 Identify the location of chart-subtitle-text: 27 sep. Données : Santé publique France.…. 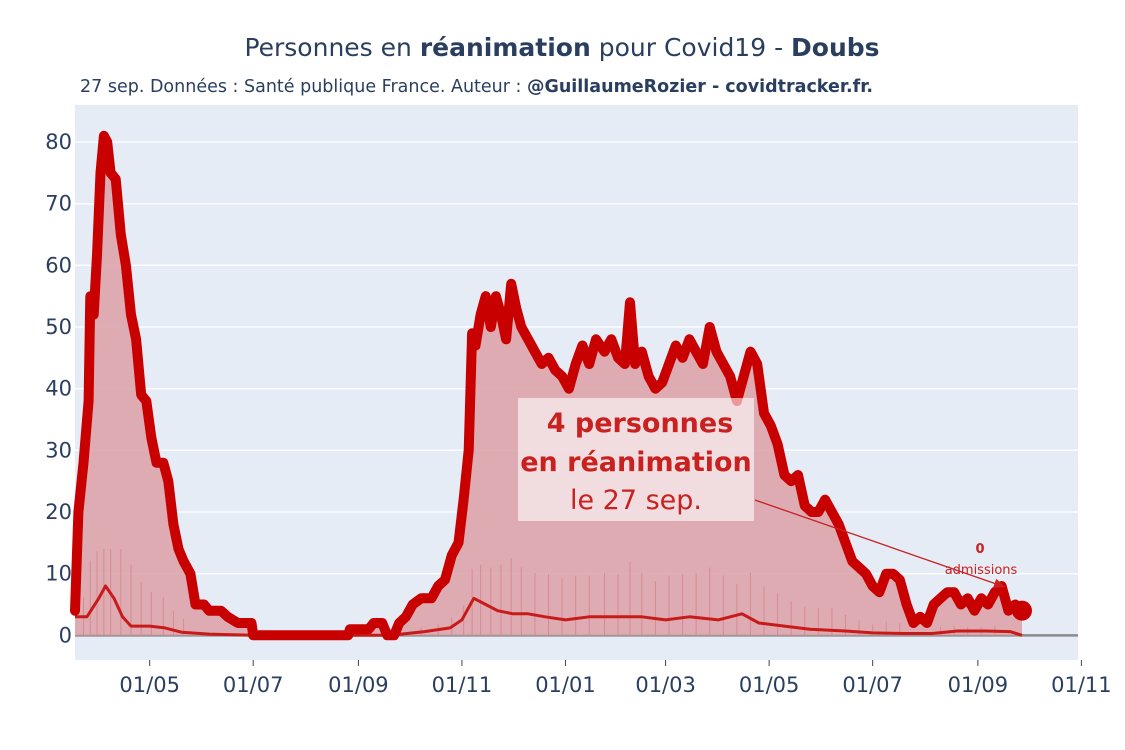
(303, 87).